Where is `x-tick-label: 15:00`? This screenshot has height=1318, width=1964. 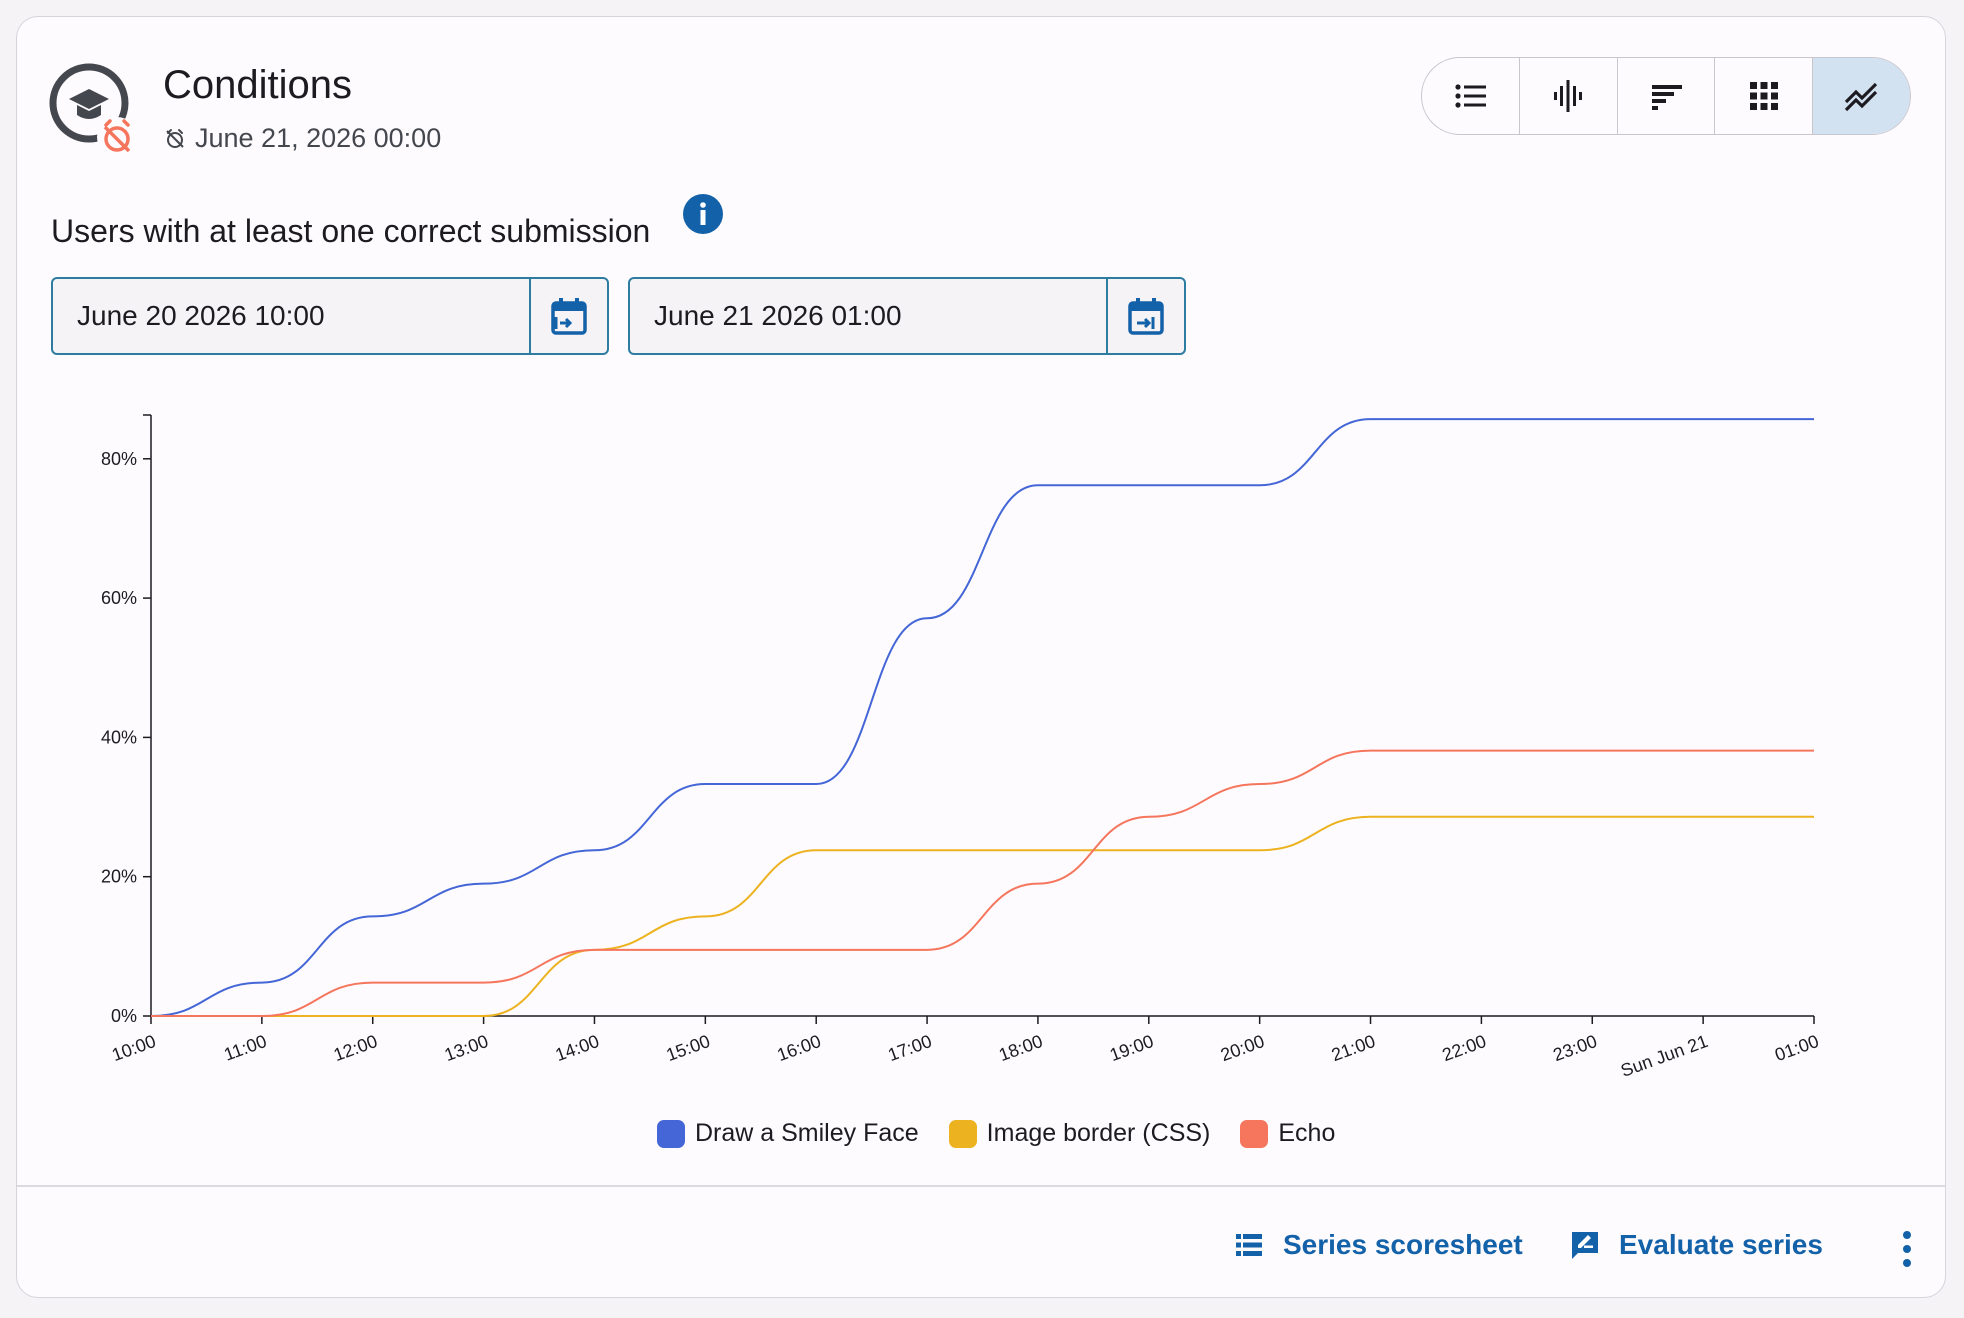
x-tick-label: 15:00 is located at coordinates (688, 1048).